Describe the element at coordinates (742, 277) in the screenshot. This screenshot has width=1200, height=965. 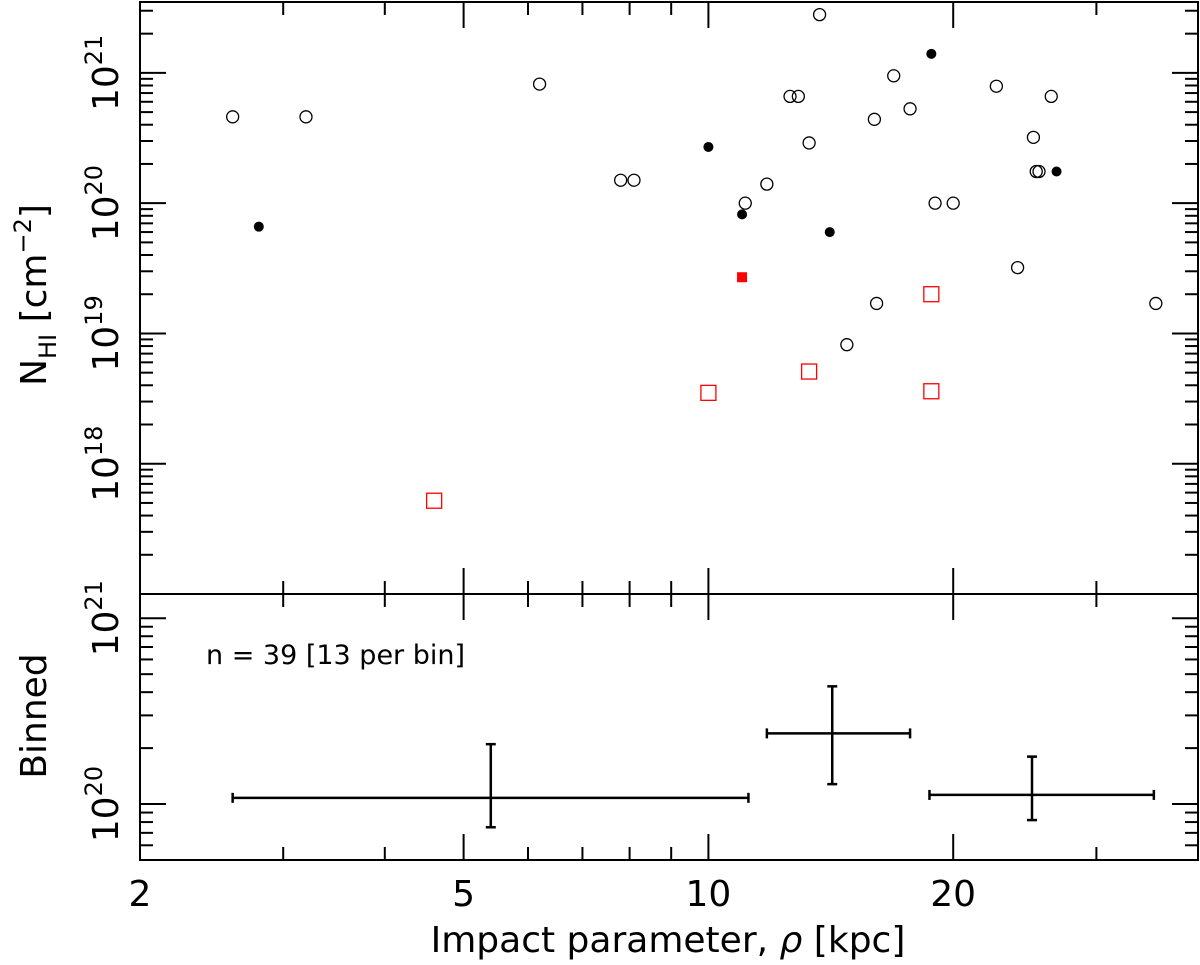
I see `data-point-filled-square` at that location.